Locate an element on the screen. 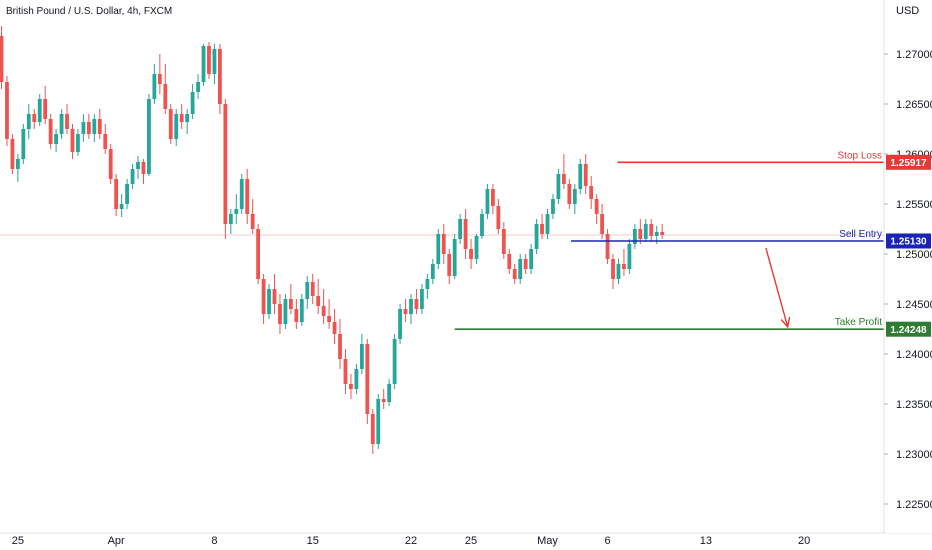  time-tick-label: 22 is located at coordinates (411, 541).